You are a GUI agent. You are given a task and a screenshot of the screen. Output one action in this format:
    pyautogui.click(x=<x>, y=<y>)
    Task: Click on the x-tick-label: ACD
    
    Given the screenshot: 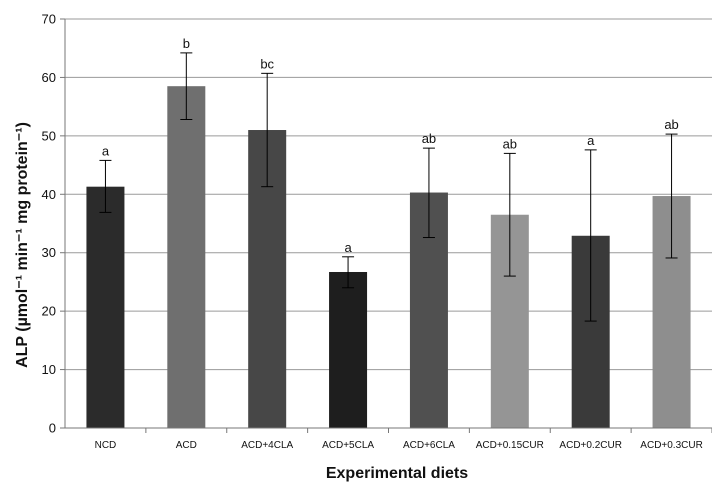 What is the action you would take?
    pyautogui.click(x=186, y=445)
    